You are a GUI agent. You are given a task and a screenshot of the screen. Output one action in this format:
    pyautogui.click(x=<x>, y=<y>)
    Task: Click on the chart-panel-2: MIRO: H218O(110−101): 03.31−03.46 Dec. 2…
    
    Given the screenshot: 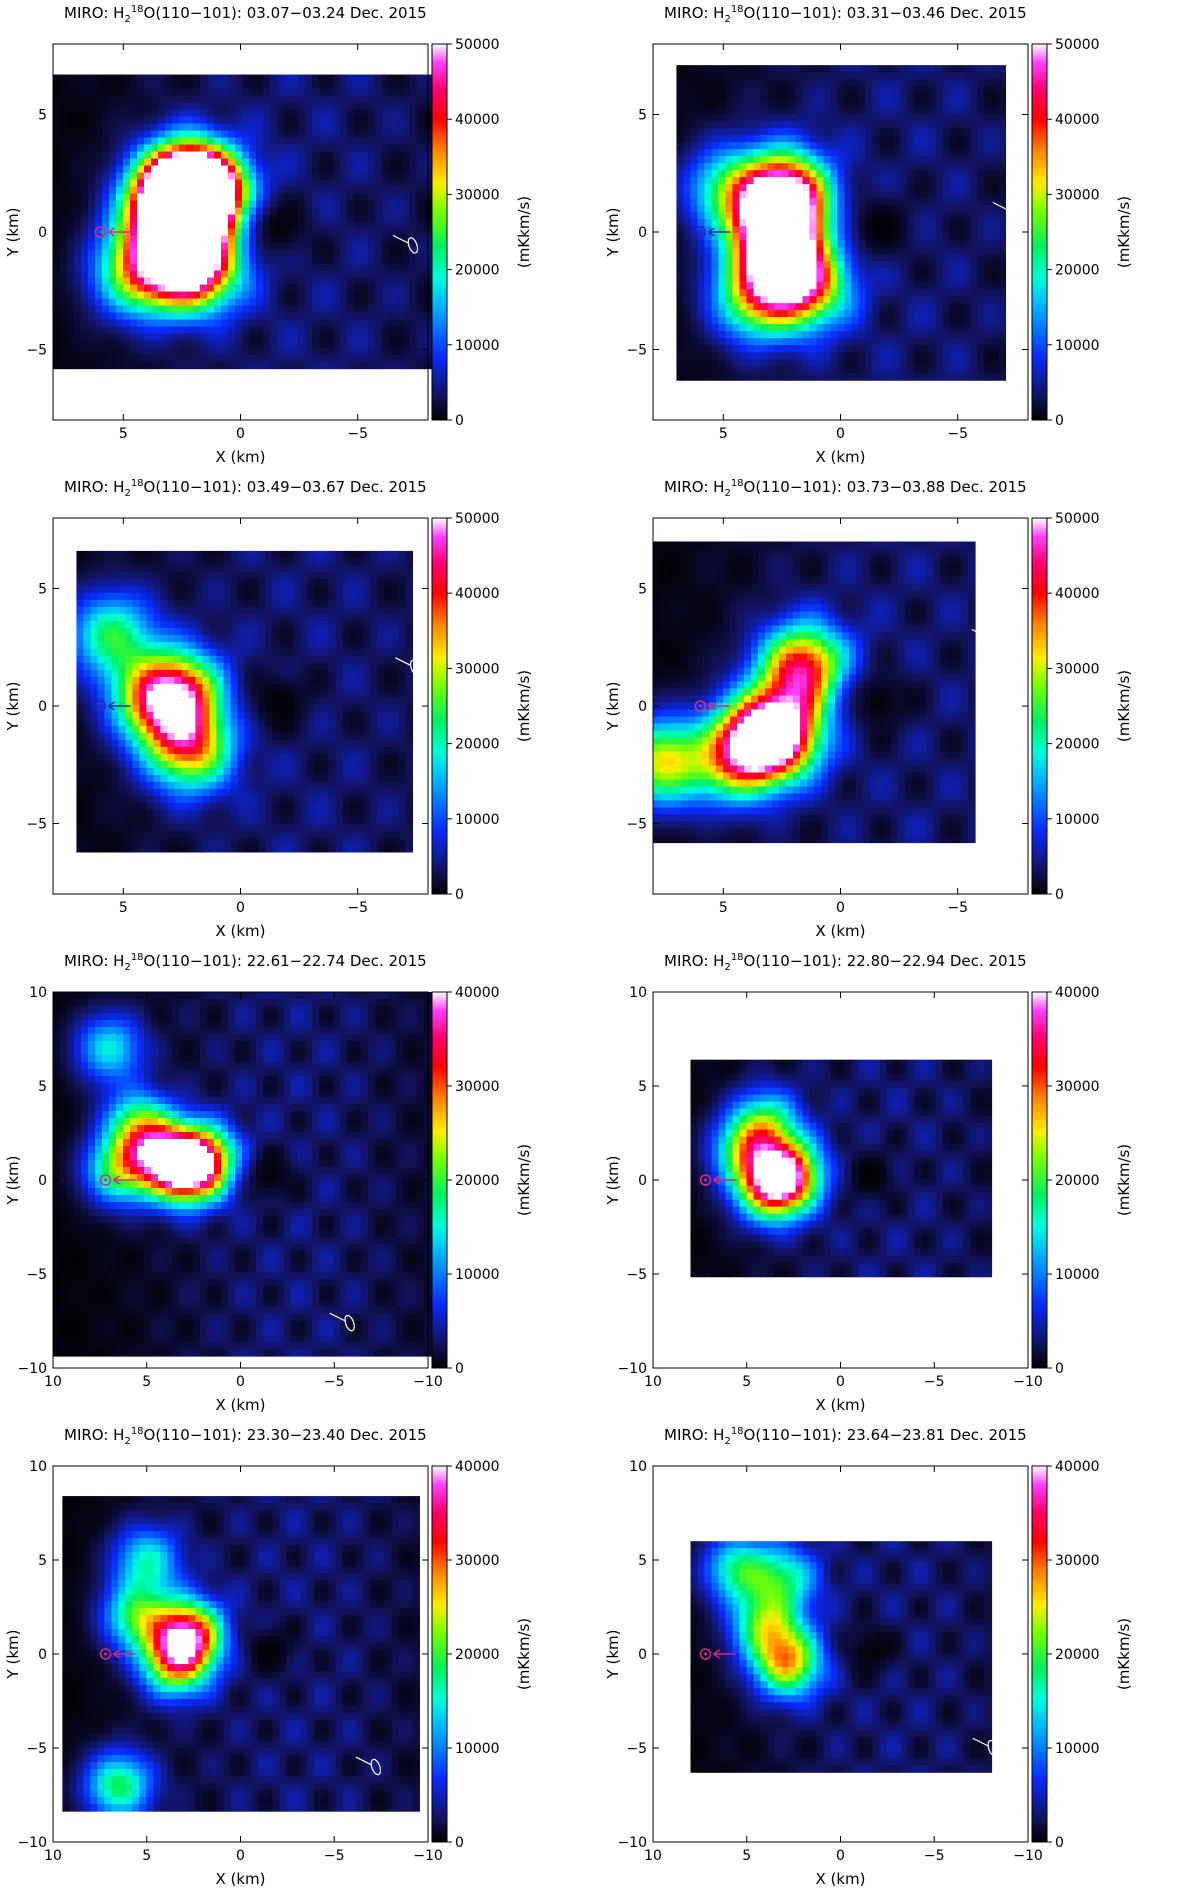 What is the action you would take?
    pyautogui.click(x=900, y=237)
    